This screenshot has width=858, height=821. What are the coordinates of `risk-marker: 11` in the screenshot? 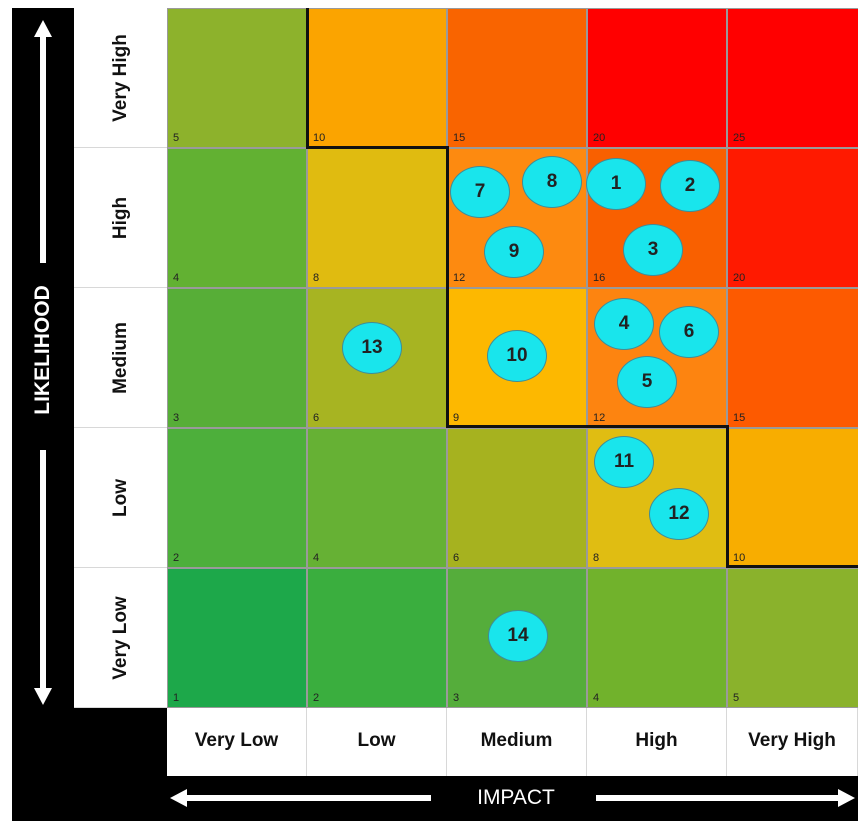 It's located at (624, 462).